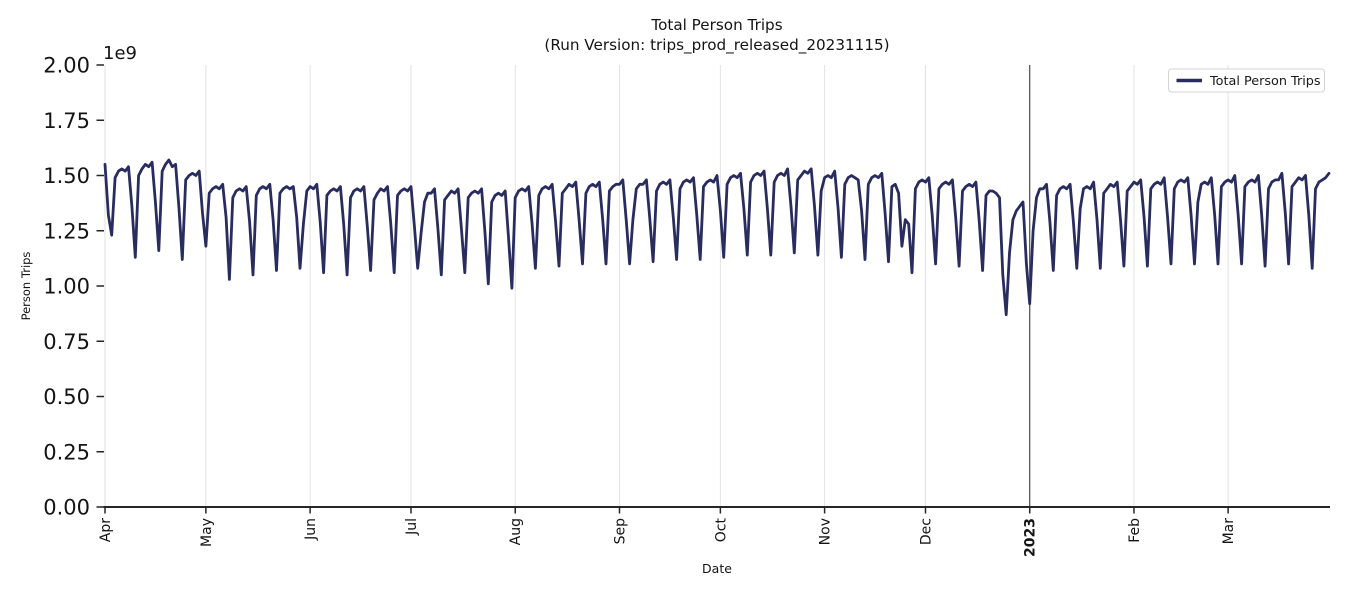 The height and width of the screenshot is (604, 1350). I want to click on y-tick-label: 0.25, so click(66, 452).